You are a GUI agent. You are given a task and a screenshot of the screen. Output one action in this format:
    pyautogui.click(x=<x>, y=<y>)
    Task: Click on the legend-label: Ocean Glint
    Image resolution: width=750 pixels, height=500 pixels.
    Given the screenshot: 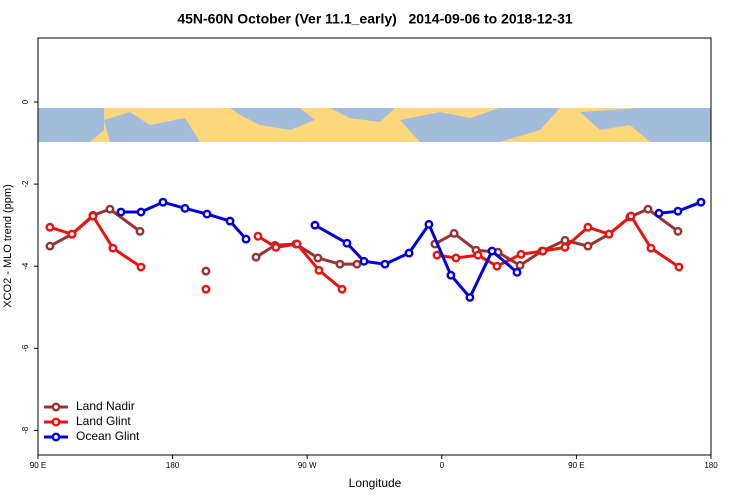 What is the action you would take?
    pyautogui.click(x=108, y=436)
    